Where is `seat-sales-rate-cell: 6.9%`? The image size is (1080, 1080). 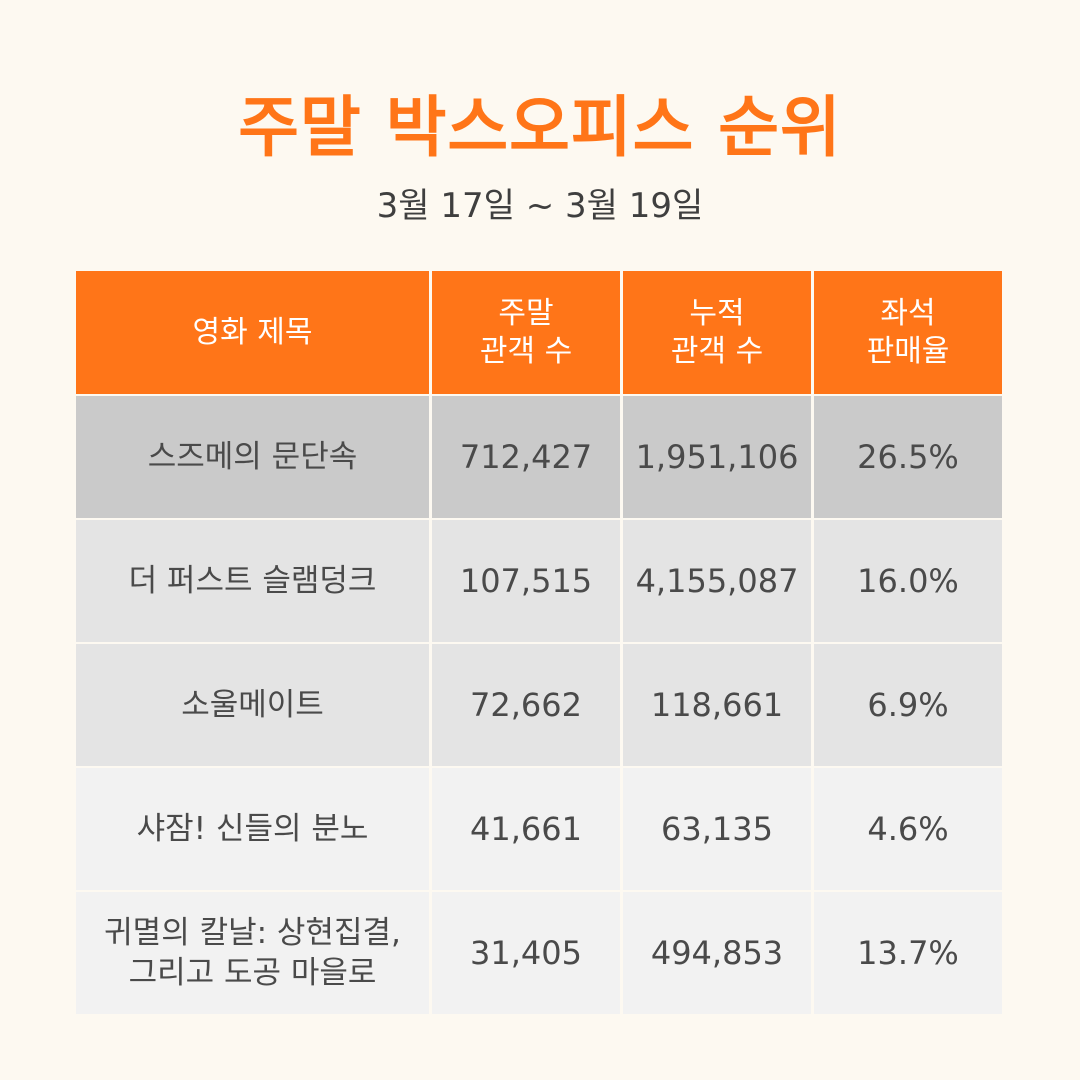 seat-sales-rate-cell: 6.9% is located at coordinates (908, 705).